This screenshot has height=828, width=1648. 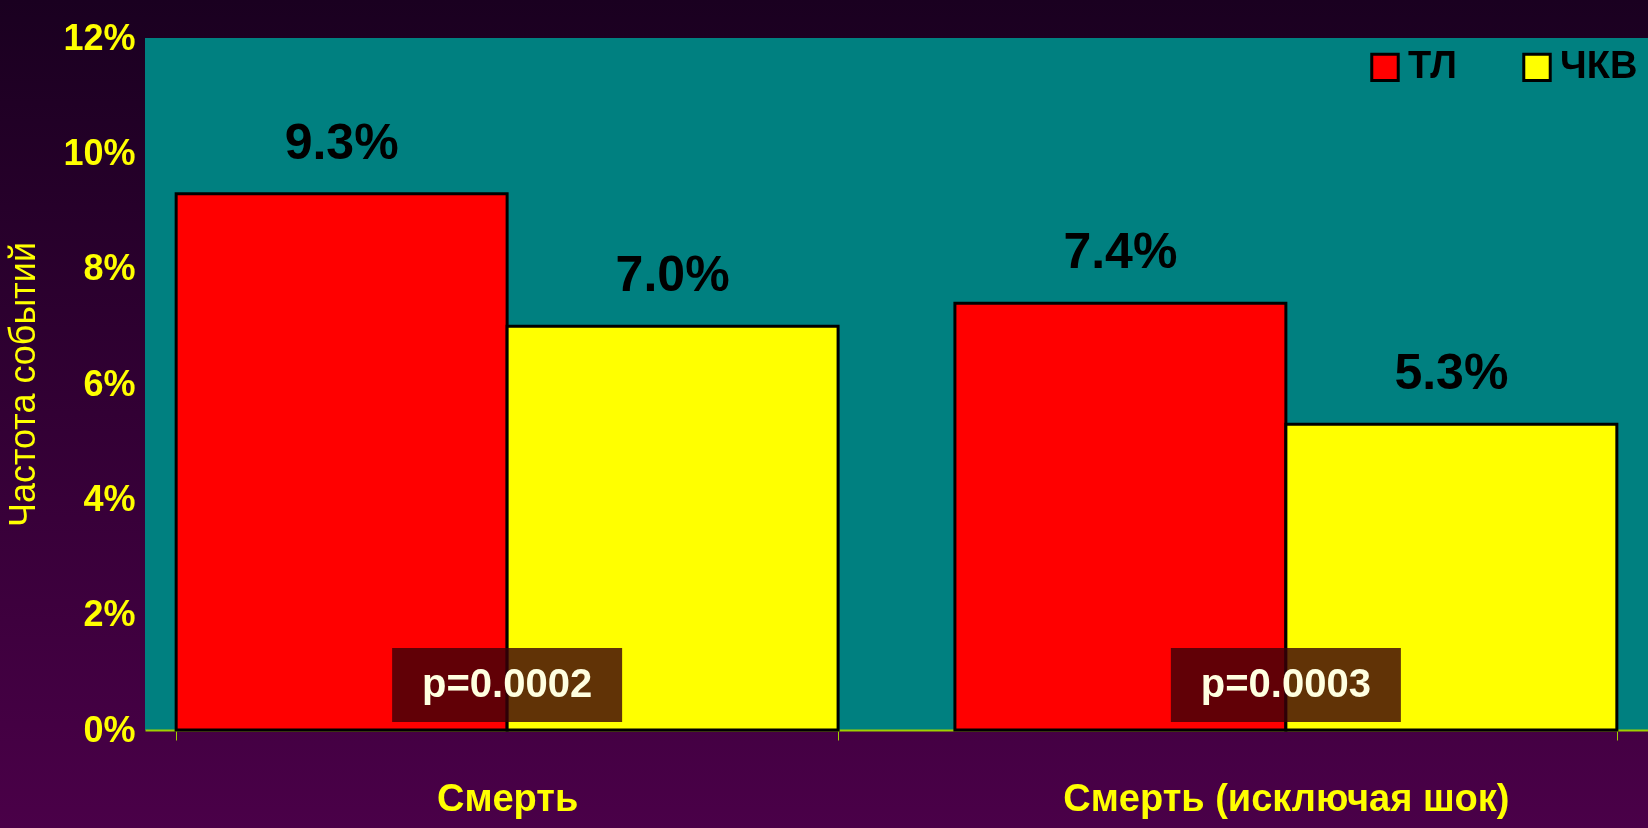 What do you see at coordinates (109, 498) in the screenshot?
I see `y-tick-label: 4%` at bounding box center [109, 498].